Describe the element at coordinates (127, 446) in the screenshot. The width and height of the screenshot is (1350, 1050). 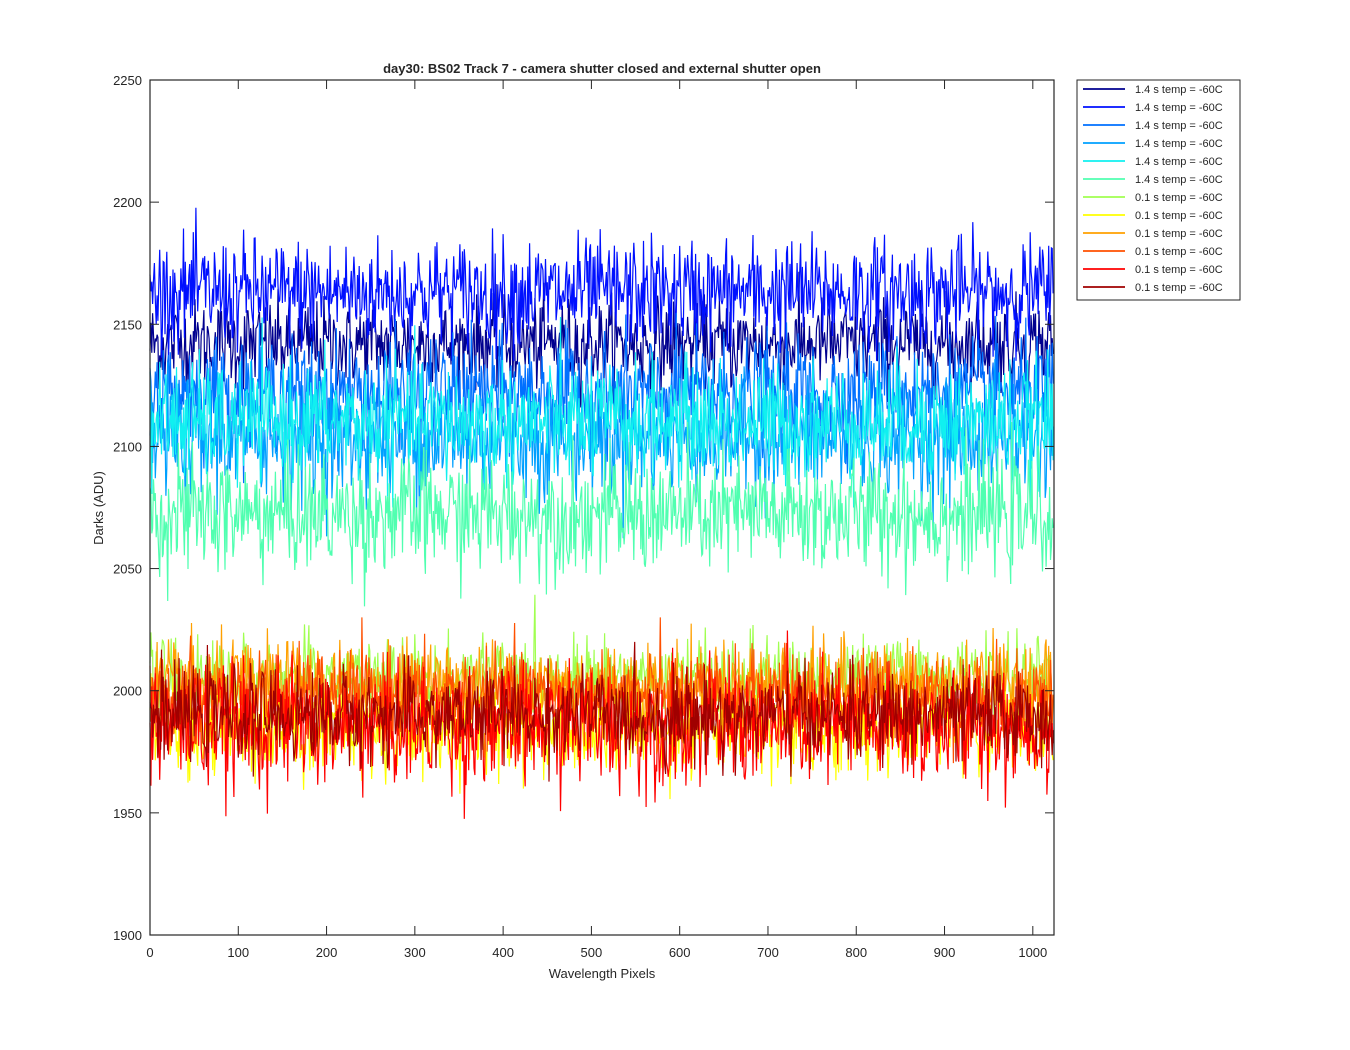
I see `y-tick-label: 2100` at that location.